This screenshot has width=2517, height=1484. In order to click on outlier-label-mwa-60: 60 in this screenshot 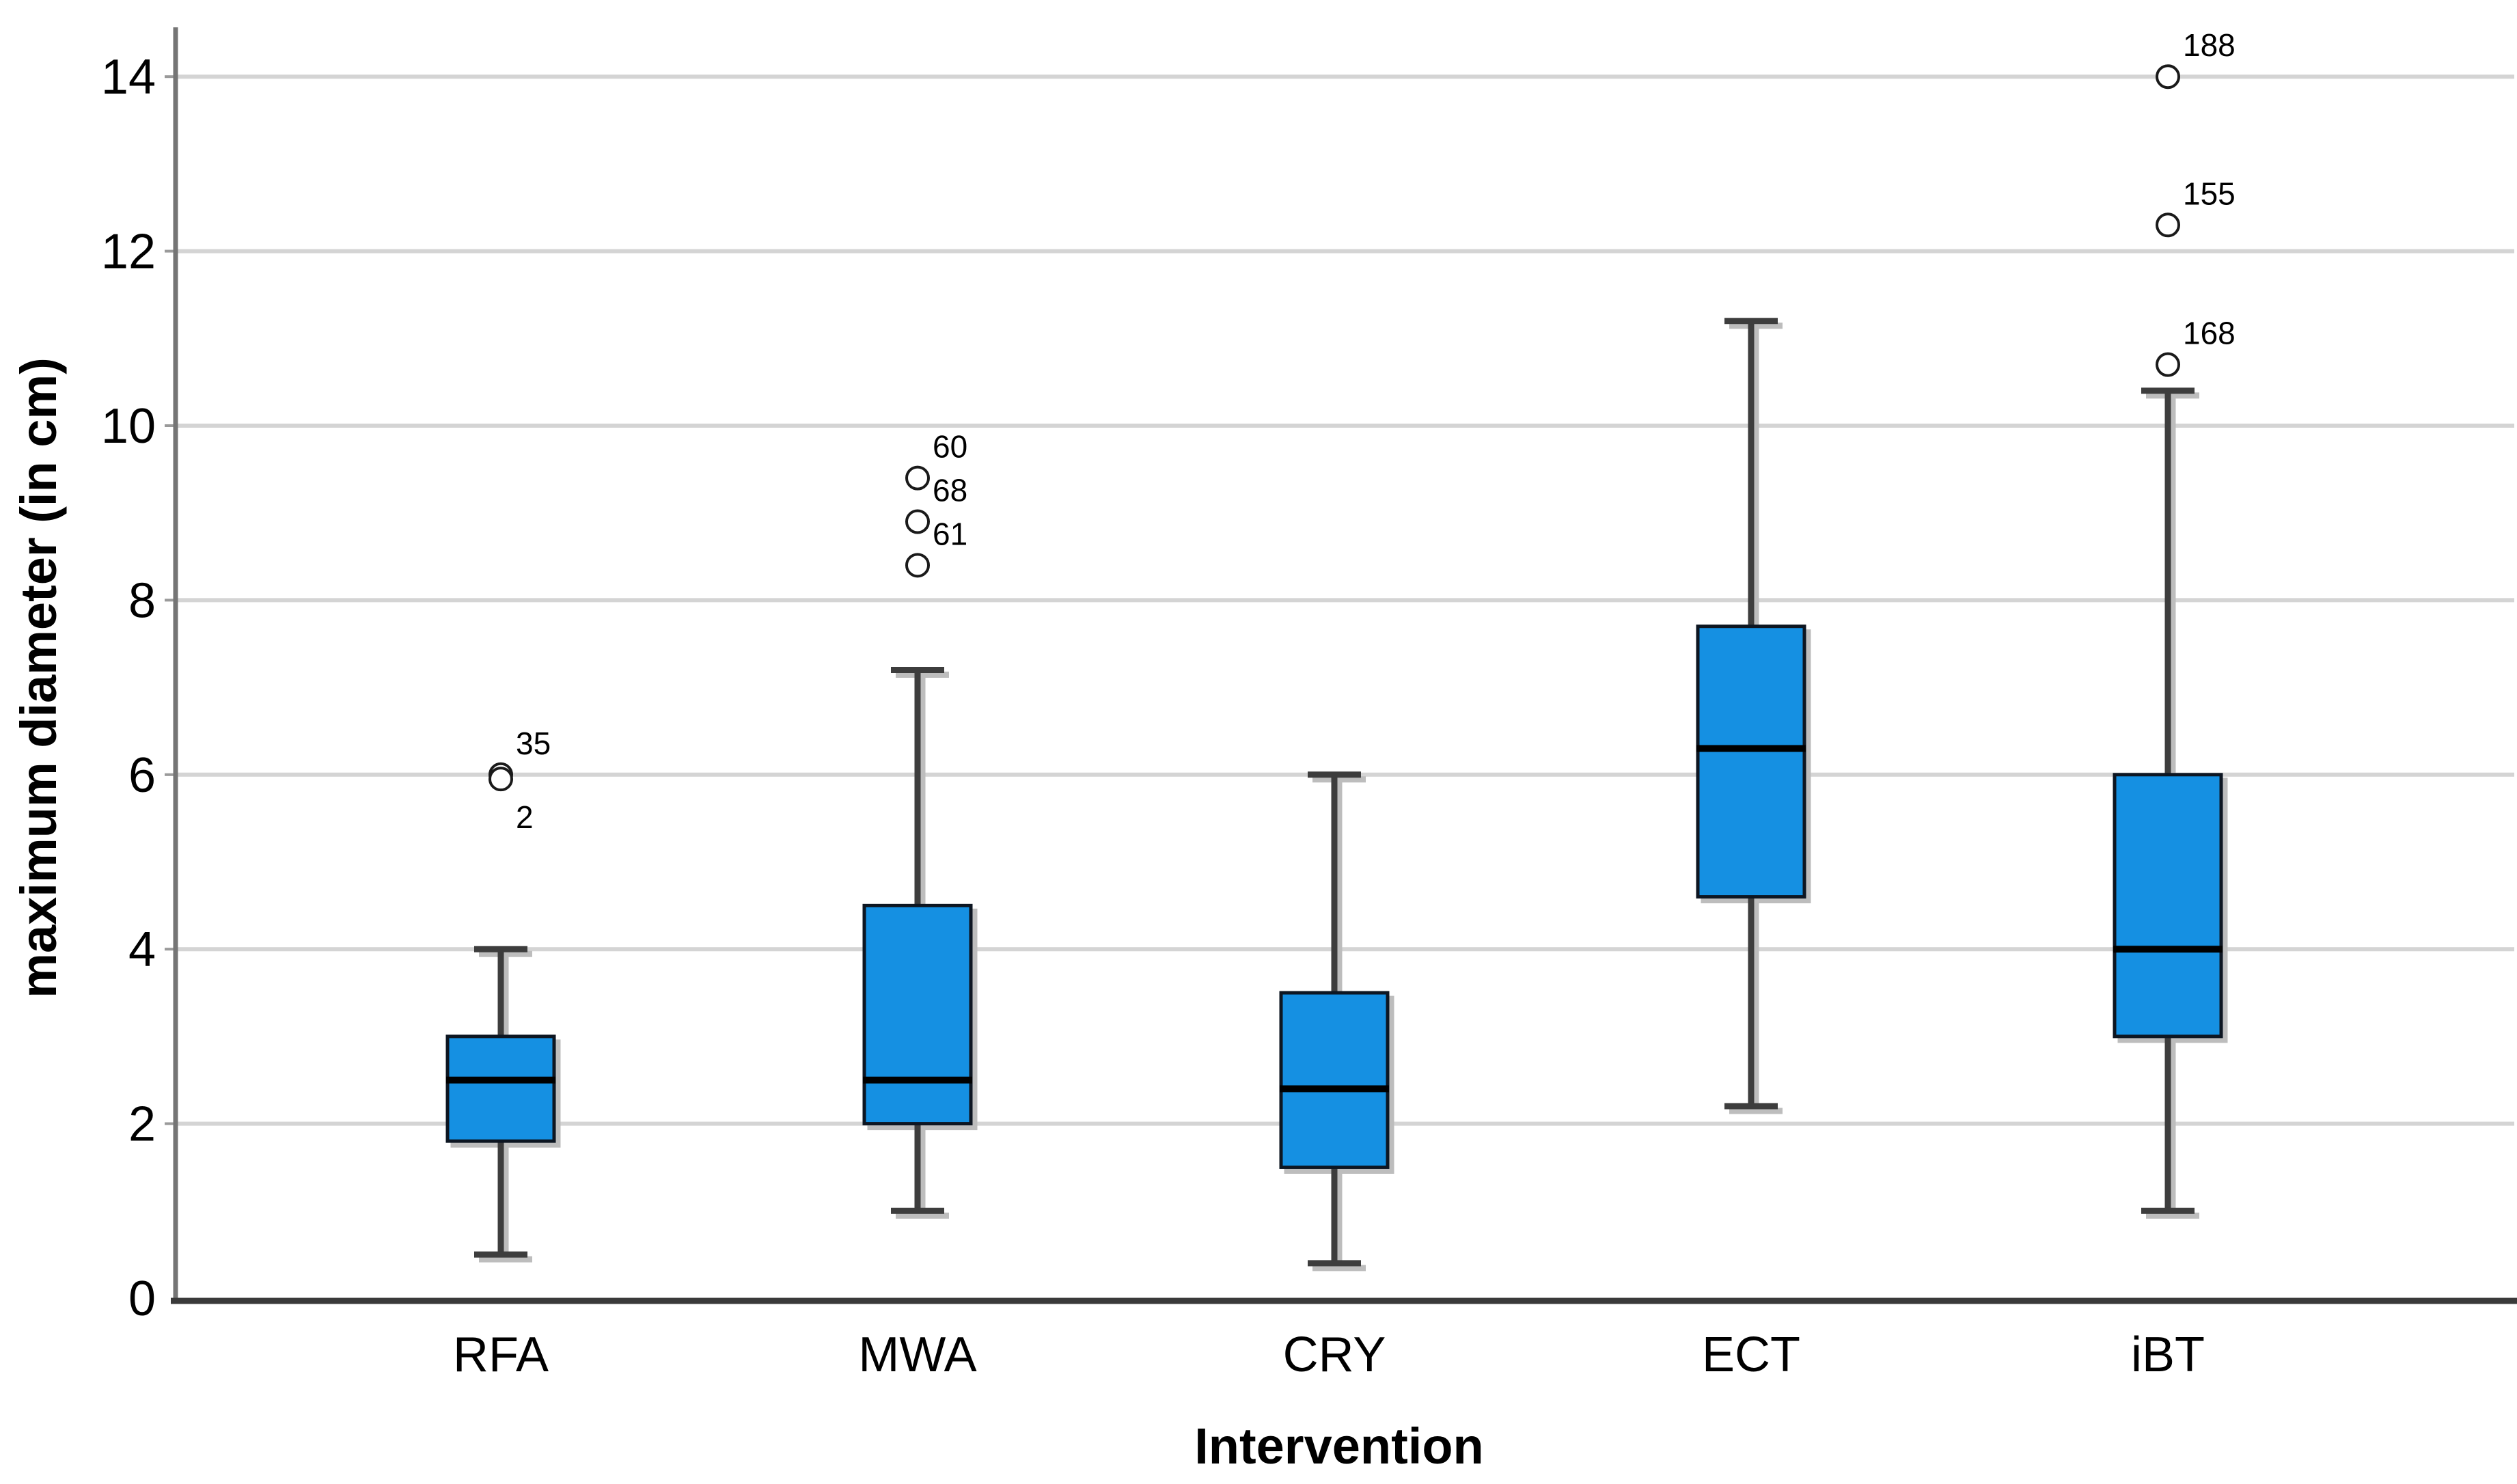, I will do `click(950, 447)`.